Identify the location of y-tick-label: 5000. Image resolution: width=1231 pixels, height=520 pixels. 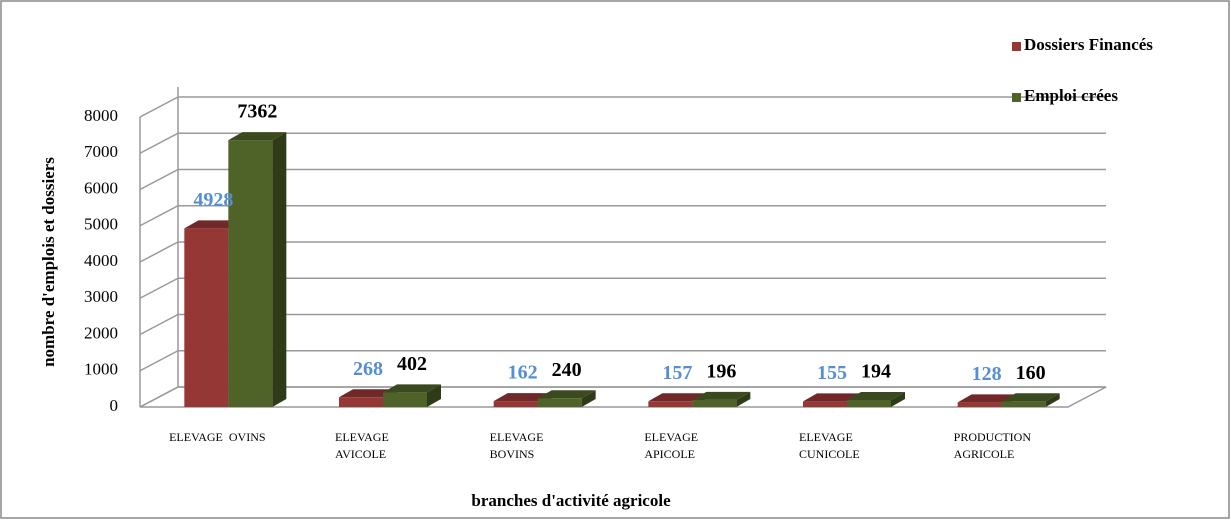
(101, 224).